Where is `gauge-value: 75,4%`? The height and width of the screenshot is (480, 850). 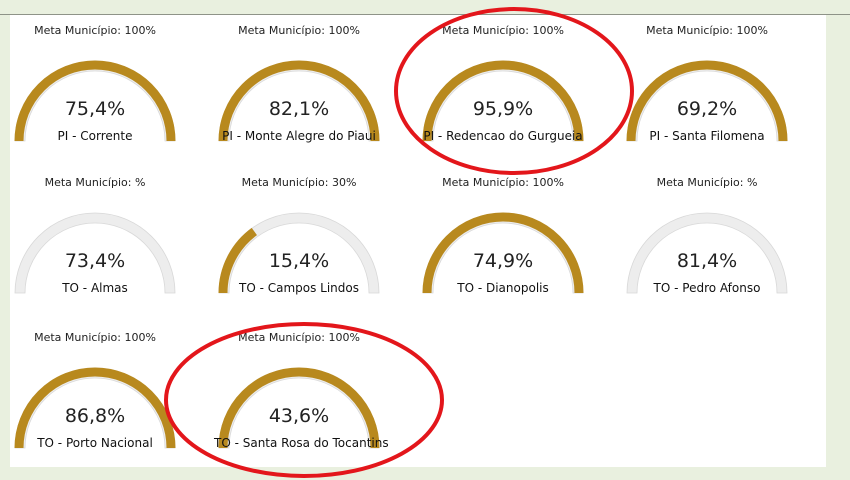
gauge-value: 75,4% is located at coordinates (95, 109).